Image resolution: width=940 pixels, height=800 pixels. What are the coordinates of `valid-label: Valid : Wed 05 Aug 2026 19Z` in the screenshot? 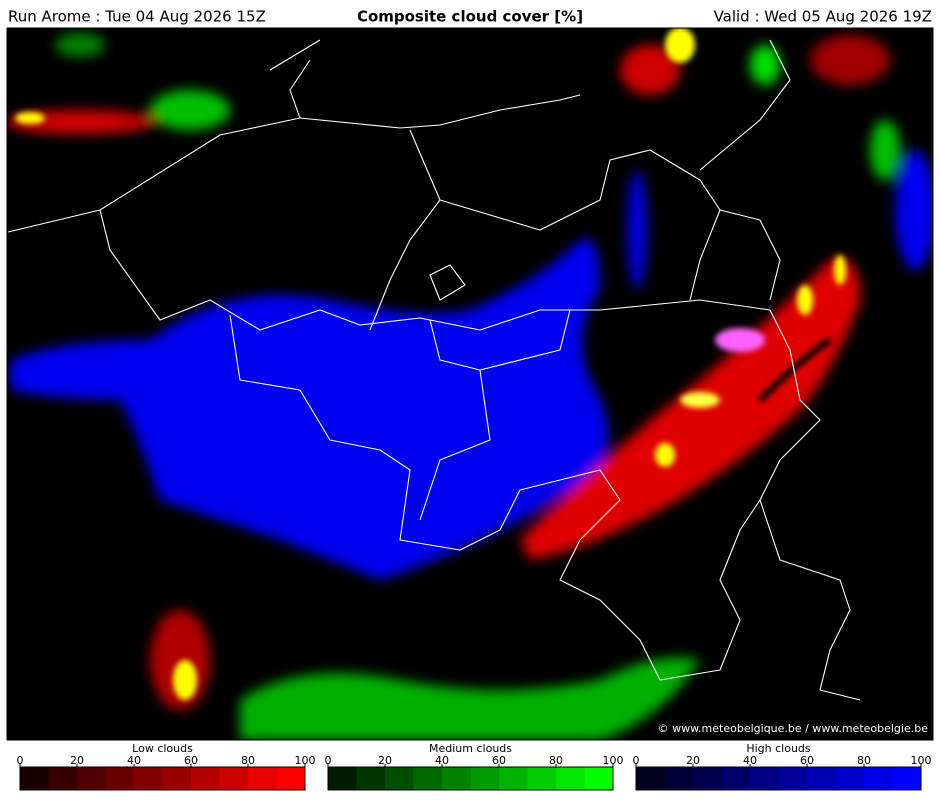 It's located at (823, 17).